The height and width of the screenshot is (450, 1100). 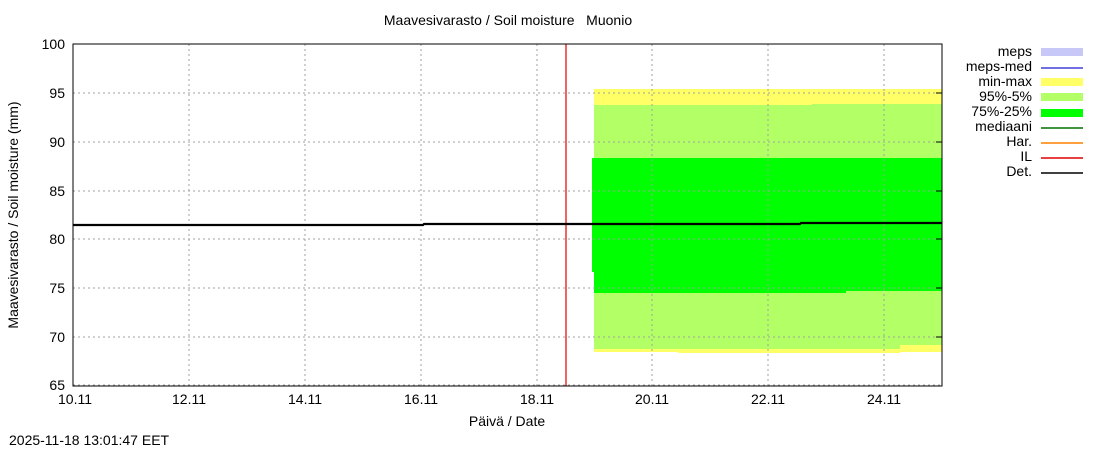 I want to click on x-tick-label: 16.11, so click(x=421, y=399).